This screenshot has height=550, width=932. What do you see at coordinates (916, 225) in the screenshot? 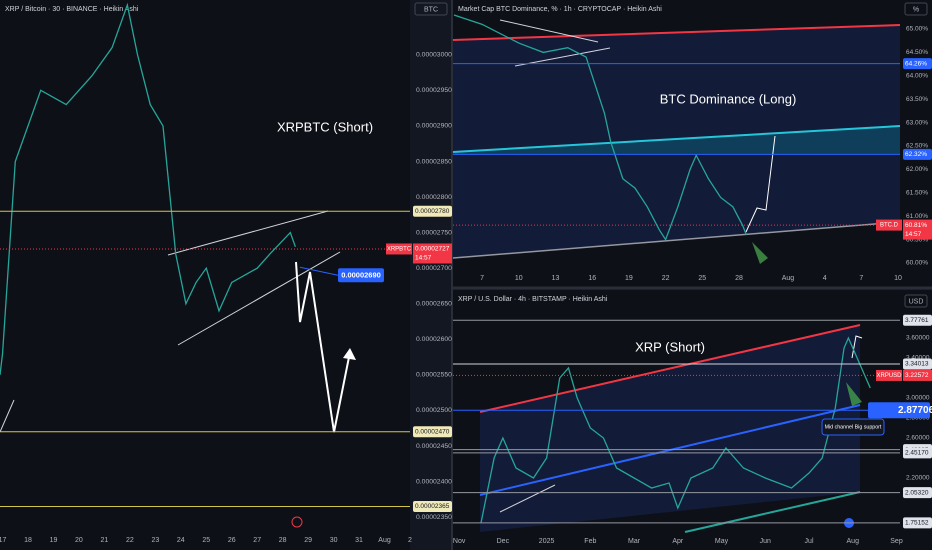
I see `ticker-value: 60.81%` at bounding box center [916, 225].